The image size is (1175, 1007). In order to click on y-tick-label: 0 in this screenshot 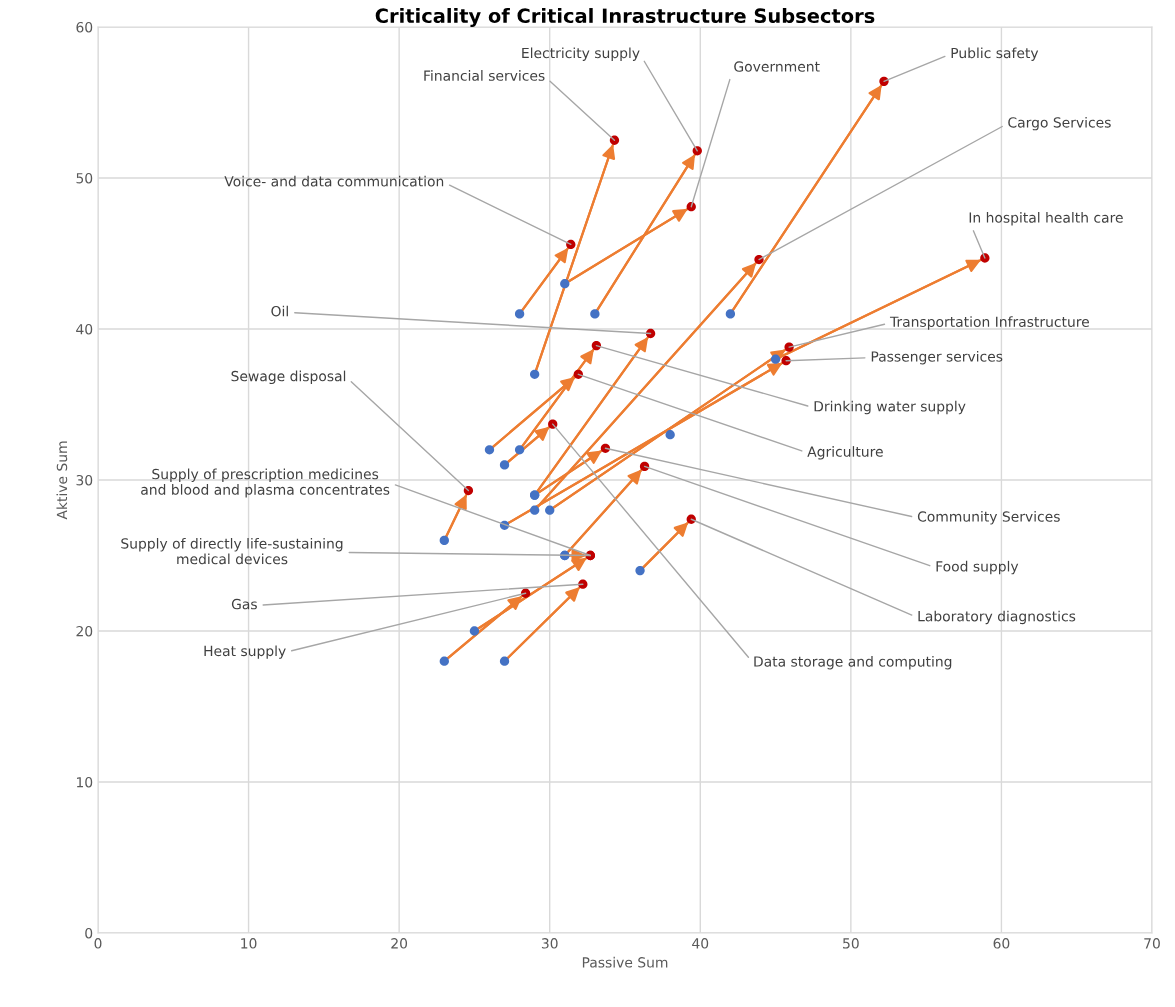, I will do `click(89, 933)`.